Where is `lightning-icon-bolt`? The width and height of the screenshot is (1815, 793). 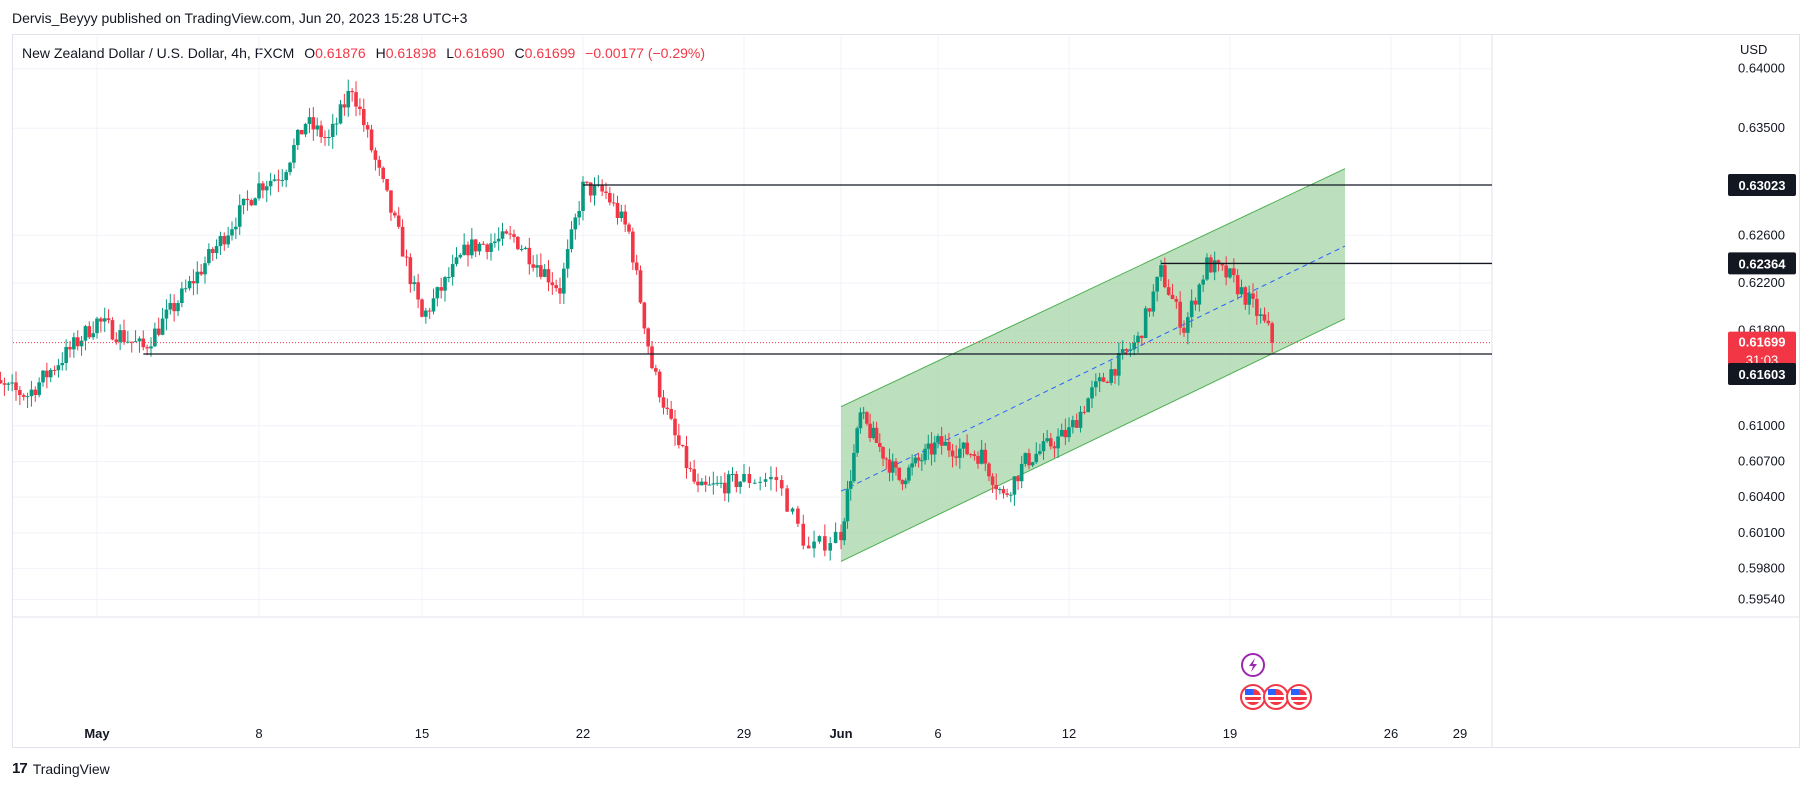 lightning-icon-bolt is located at coordinates (1253, 665).